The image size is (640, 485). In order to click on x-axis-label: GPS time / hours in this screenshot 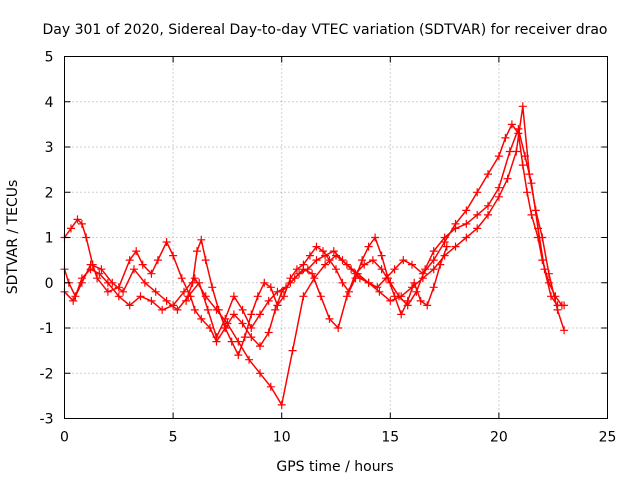, I will do `click(334, 467)`.